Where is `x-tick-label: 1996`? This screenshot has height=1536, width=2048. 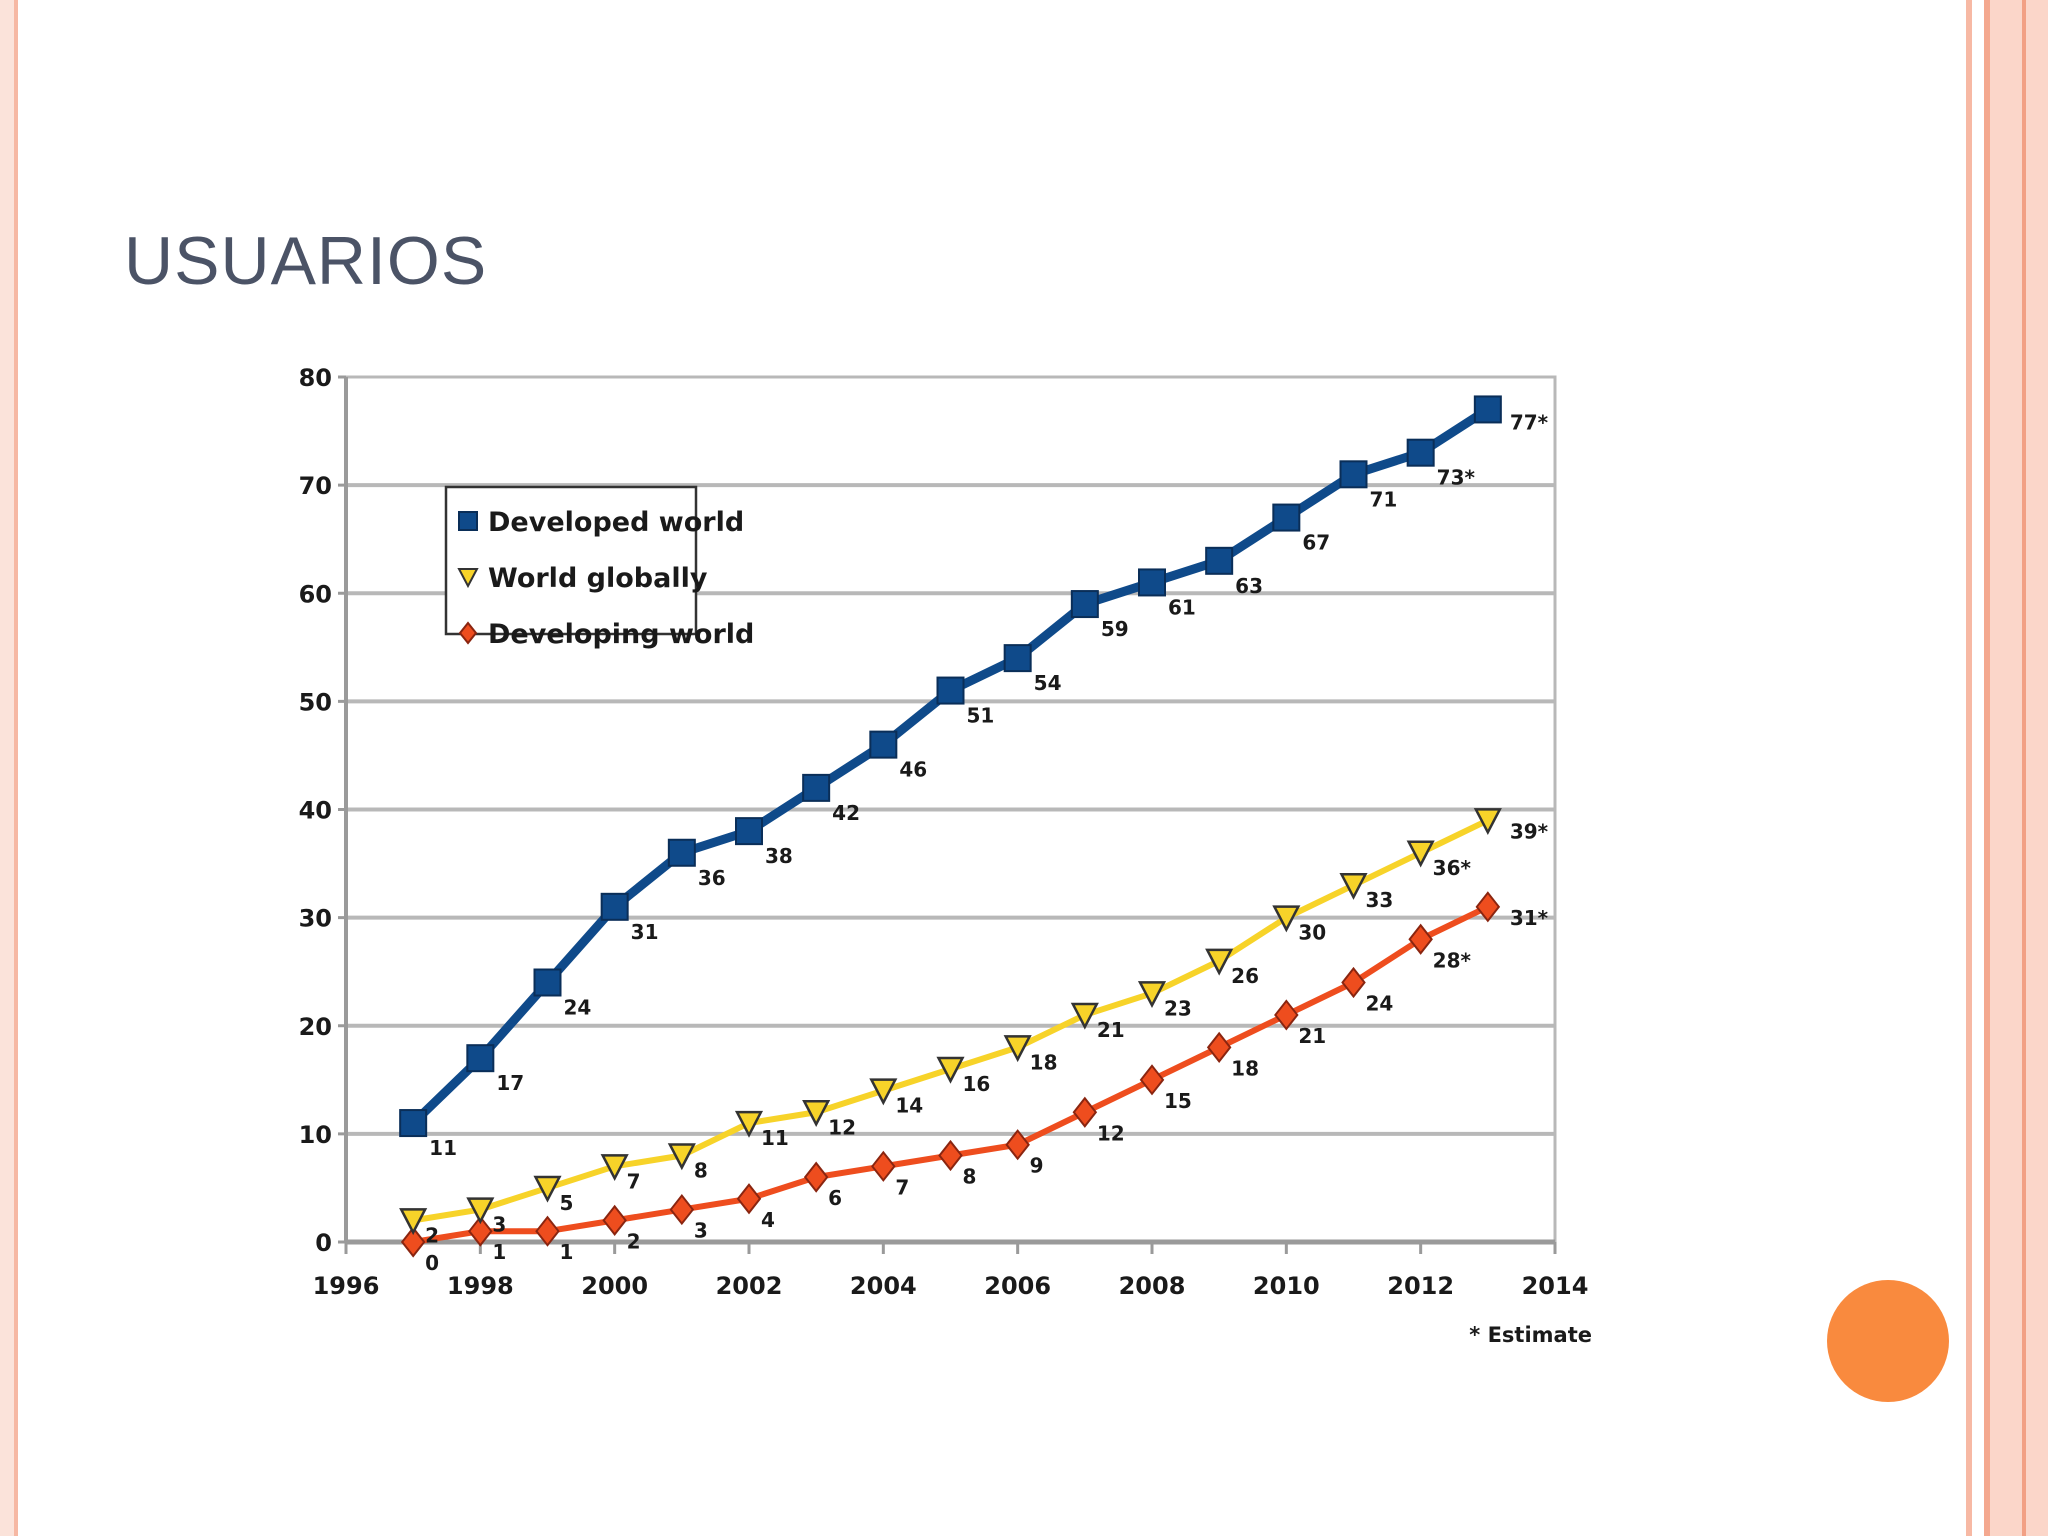
x-tick-label: 1996 is located at coordinates (346, 1286).